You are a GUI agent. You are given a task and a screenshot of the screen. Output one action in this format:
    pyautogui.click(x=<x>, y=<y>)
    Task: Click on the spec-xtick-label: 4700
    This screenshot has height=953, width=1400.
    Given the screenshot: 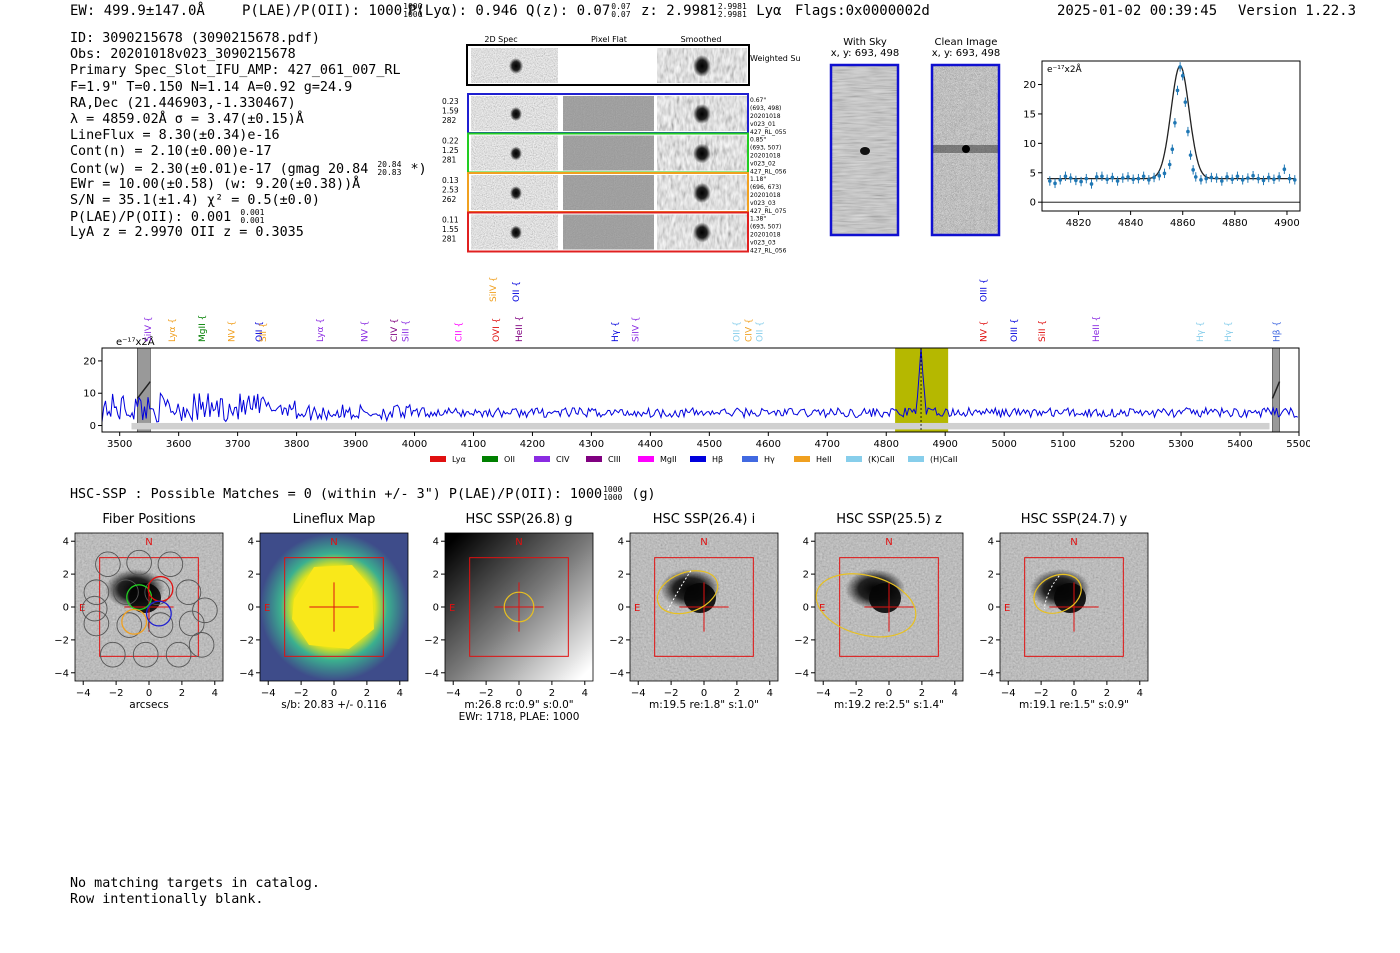 What is the action you would take?
    pyautogui.click(x=827, y=444)
    